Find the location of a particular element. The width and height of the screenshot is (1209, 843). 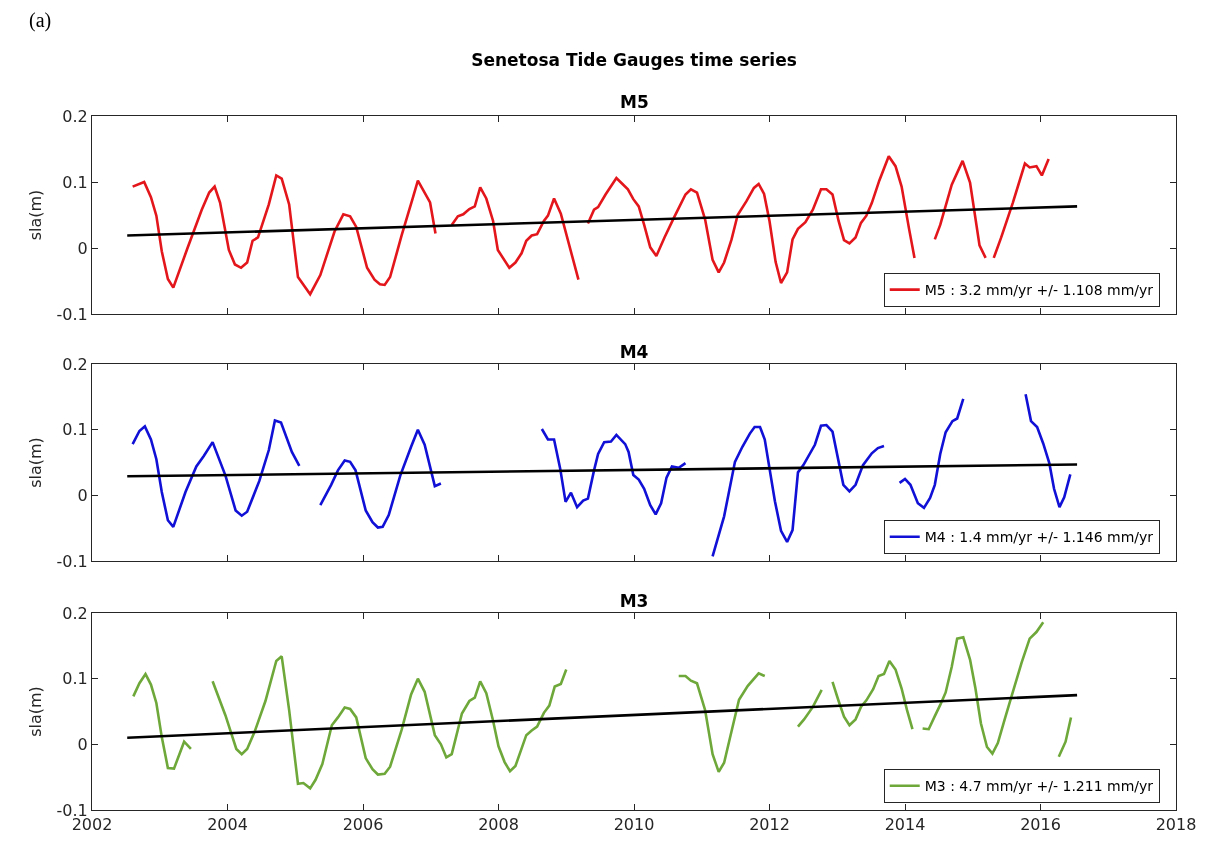

legend-label: M5 : 3.2 mm/yr +/- 1.108 mm/yr is located at coordinates (1039, 290).